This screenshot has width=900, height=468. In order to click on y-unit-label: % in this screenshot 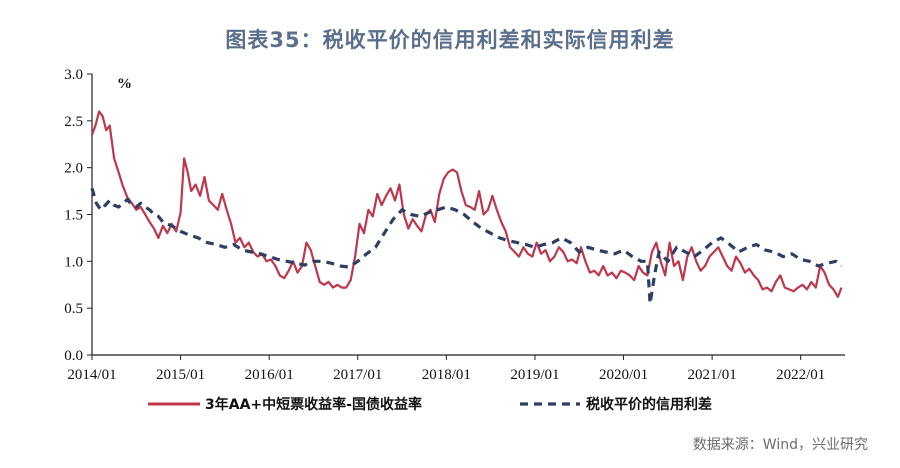, I will do `click(124, 84)`.